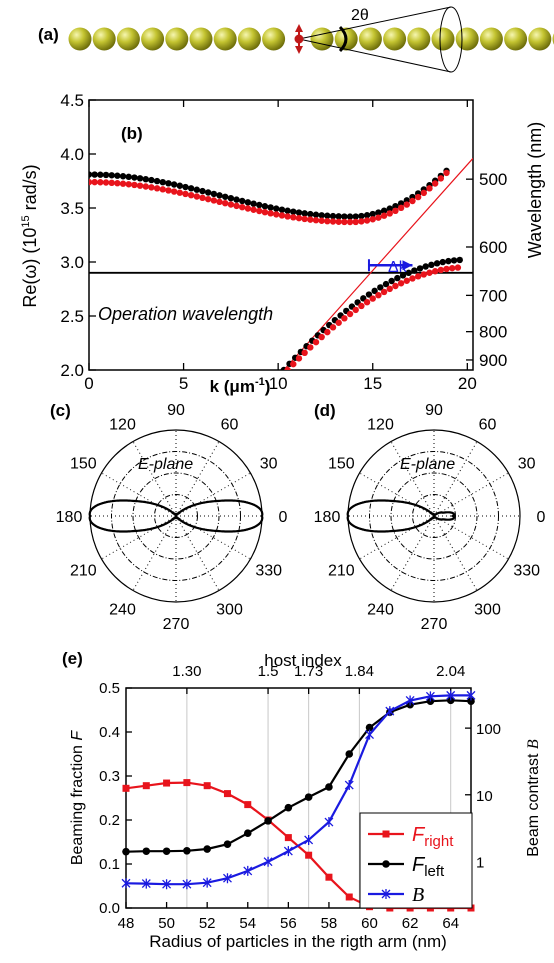 The width and height of the screenshot is (554, 963). What do you see at coordinates (535, 190) in the screenshot?
I see `y2-axis-title: Wavelength (nm)` at bounding box center [535, 190].